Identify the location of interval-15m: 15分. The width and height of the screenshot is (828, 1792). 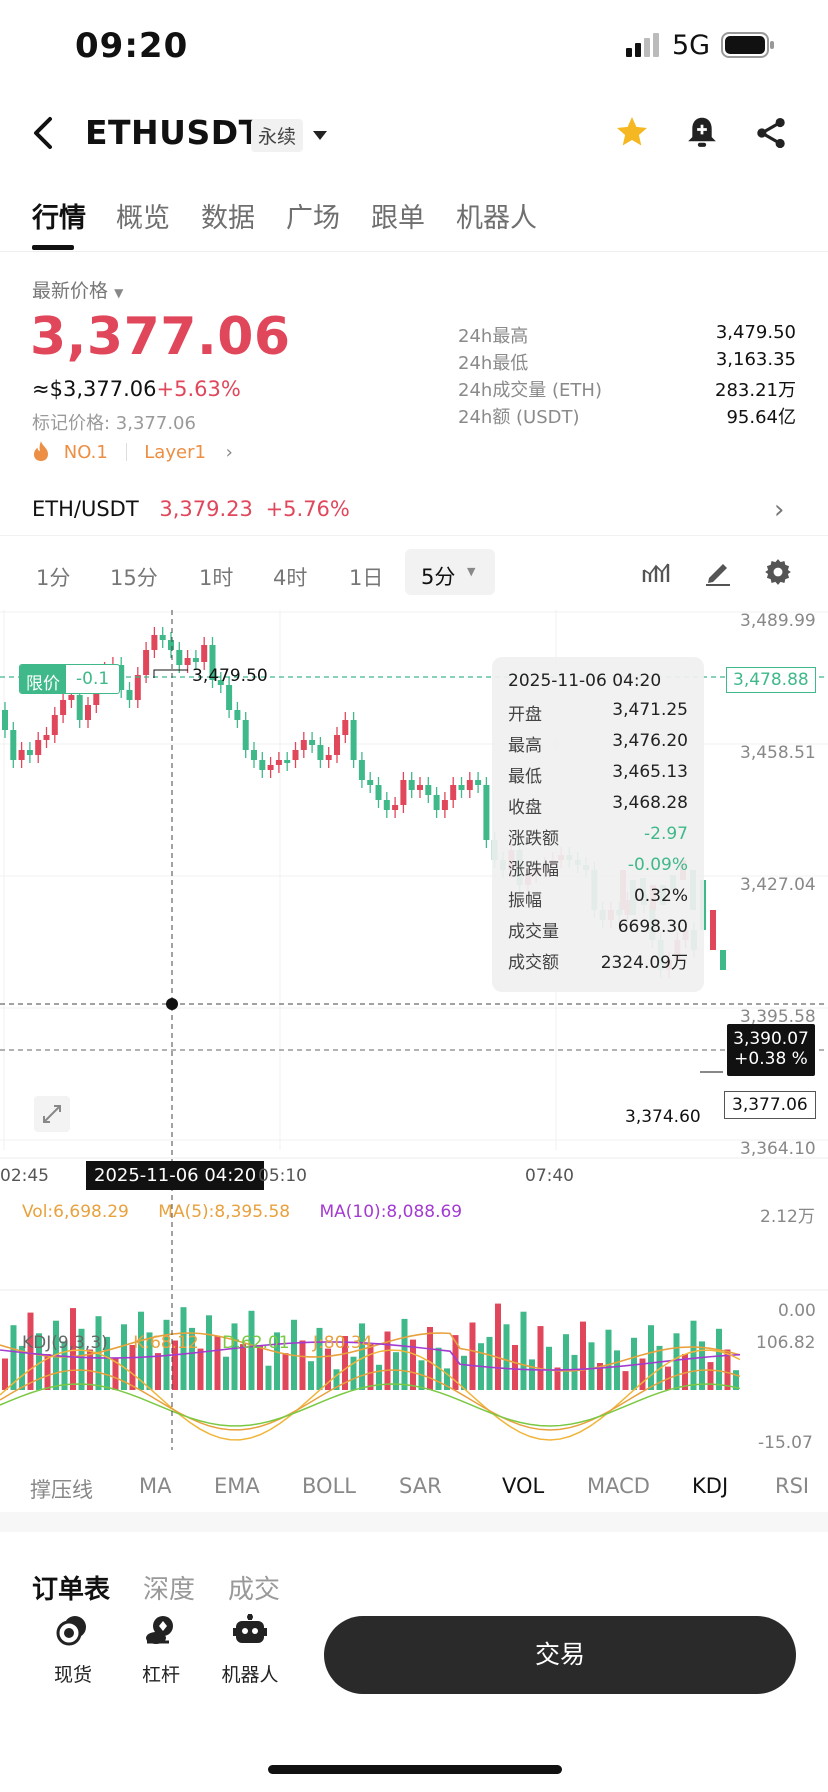
(134, 578).